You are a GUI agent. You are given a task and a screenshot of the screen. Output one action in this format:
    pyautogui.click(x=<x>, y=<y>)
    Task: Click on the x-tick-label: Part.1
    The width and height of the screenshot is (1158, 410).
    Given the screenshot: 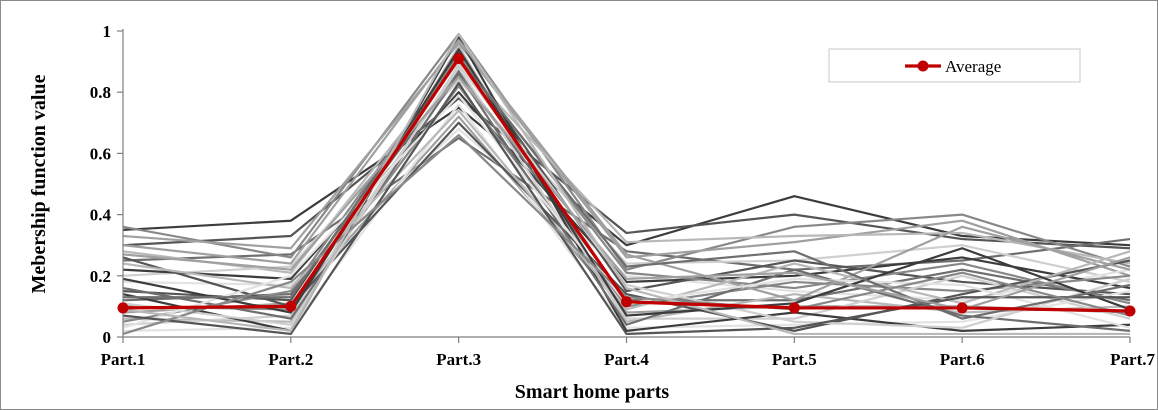 What is the action you would take?
    pyautogui.click(x=123, y=359)
    